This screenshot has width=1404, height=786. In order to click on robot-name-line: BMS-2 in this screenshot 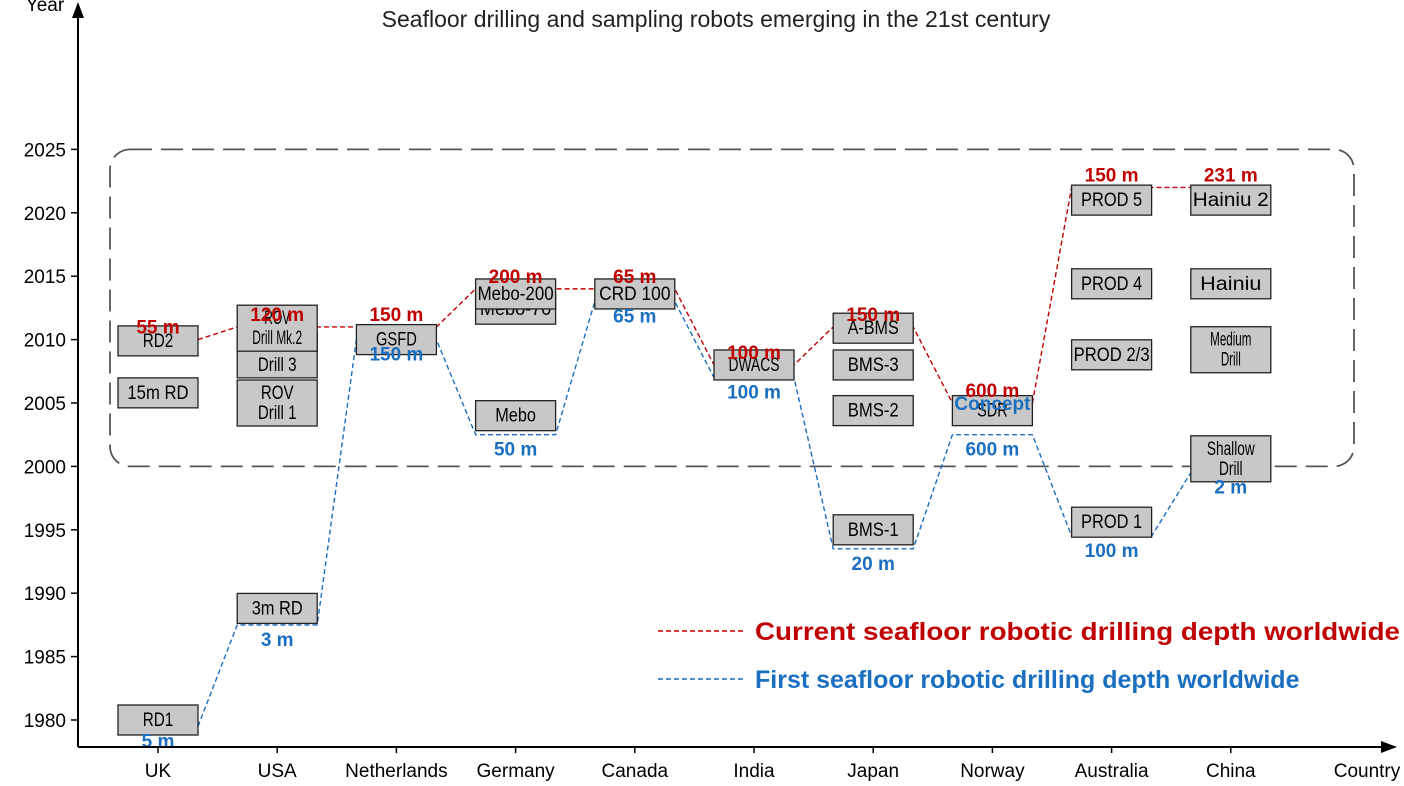, I will do `click(873, 411)`.